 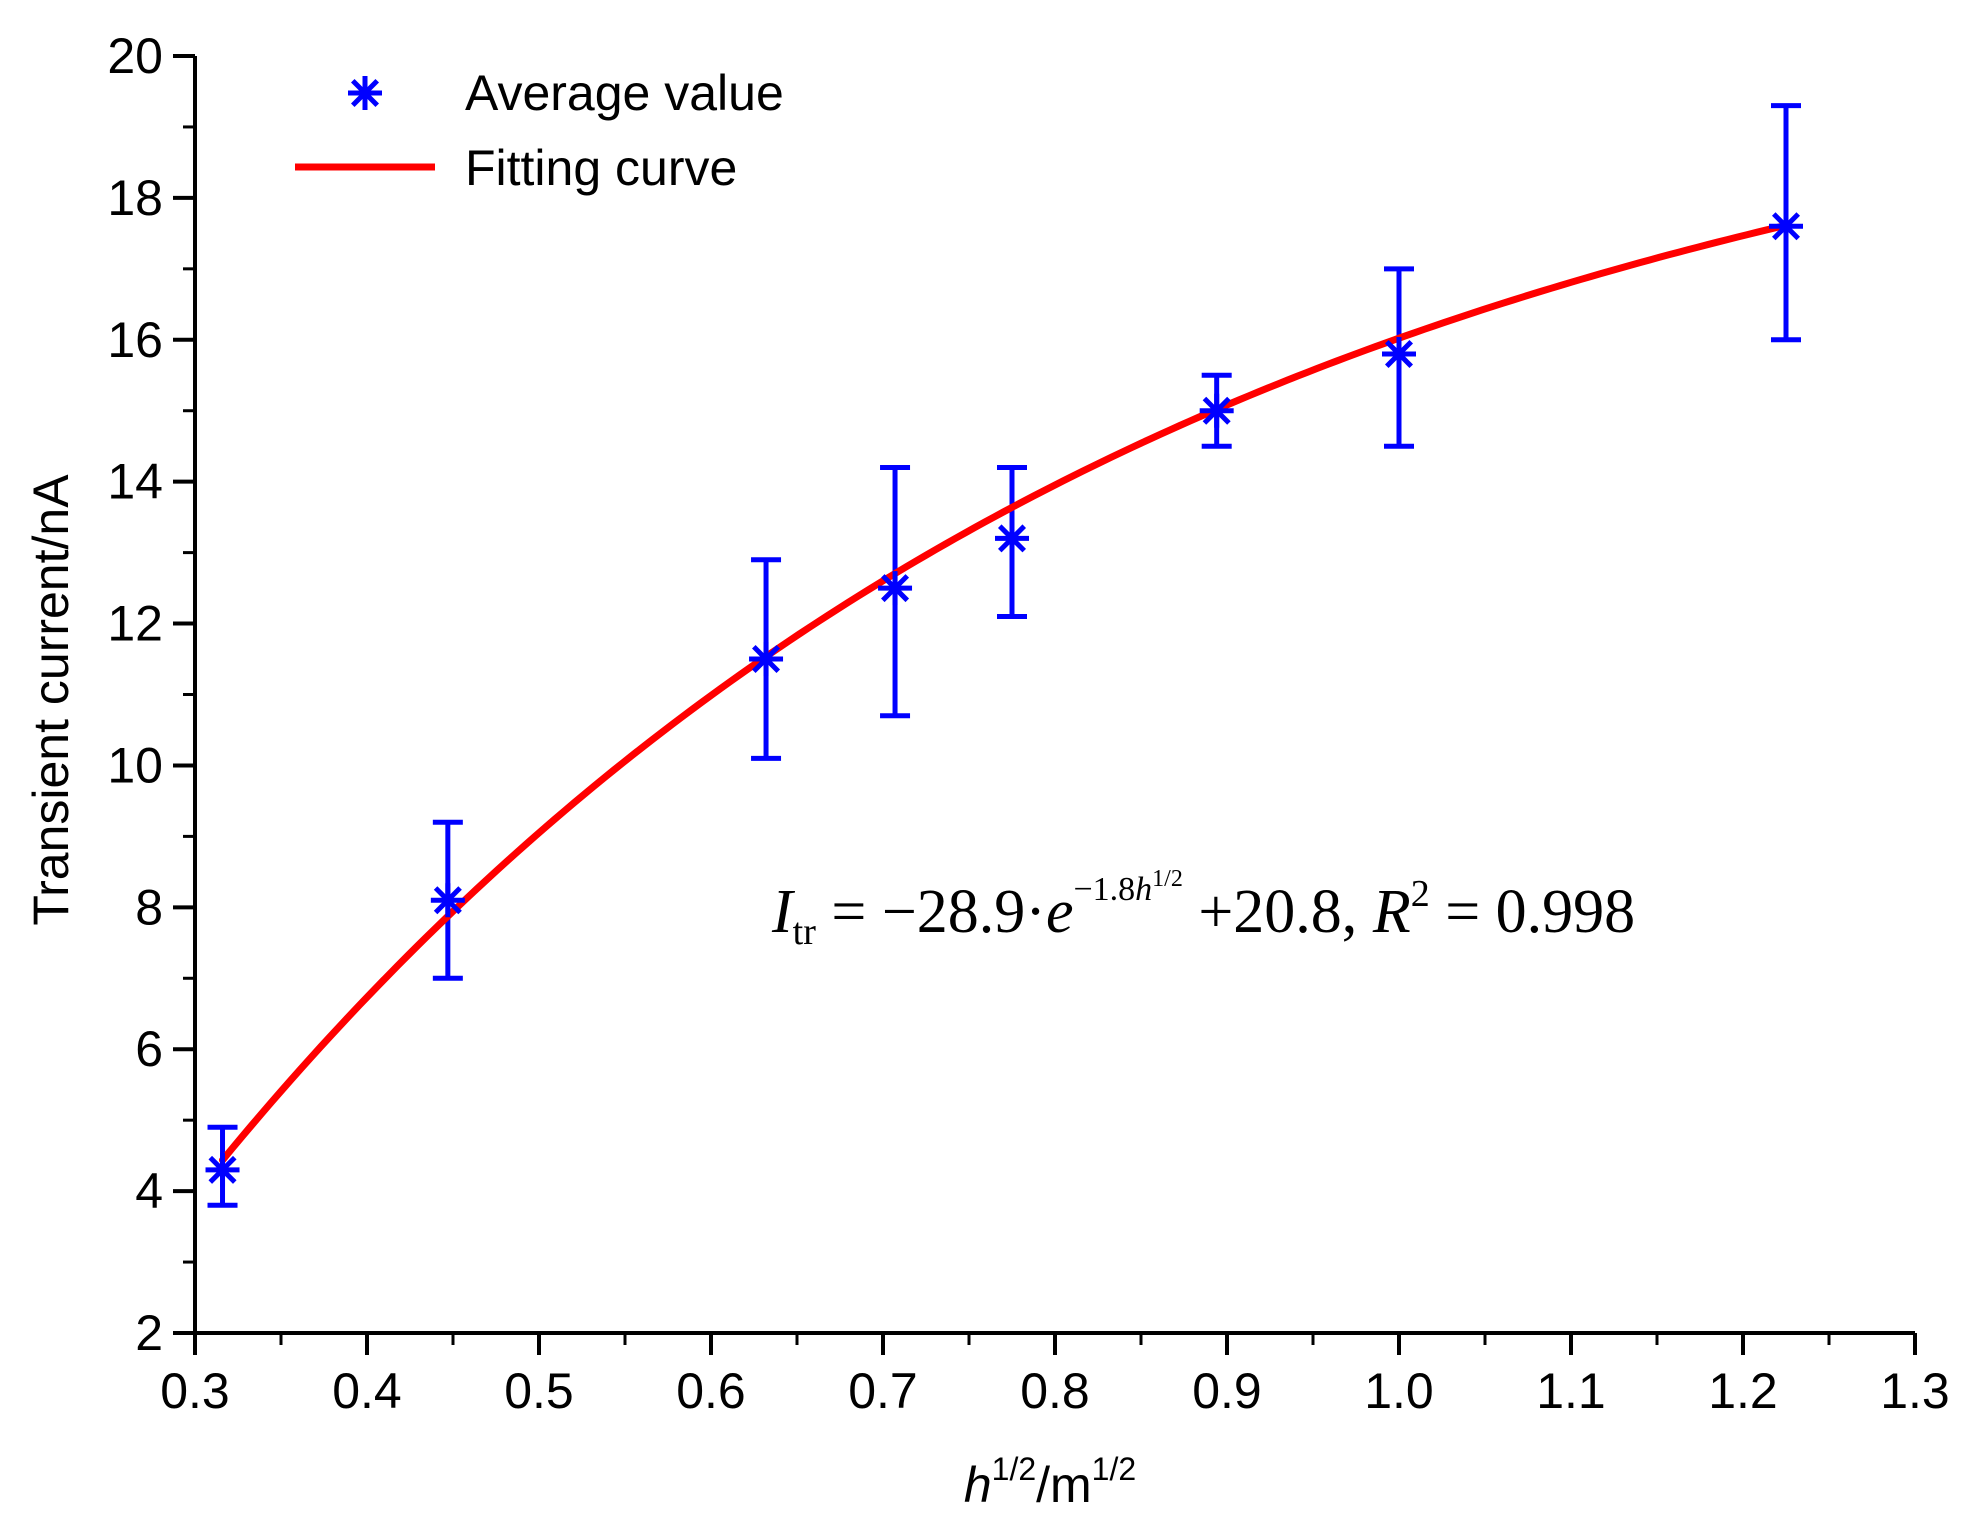 I want to click on y-tick-label: 18, so click(x=135, y=198).